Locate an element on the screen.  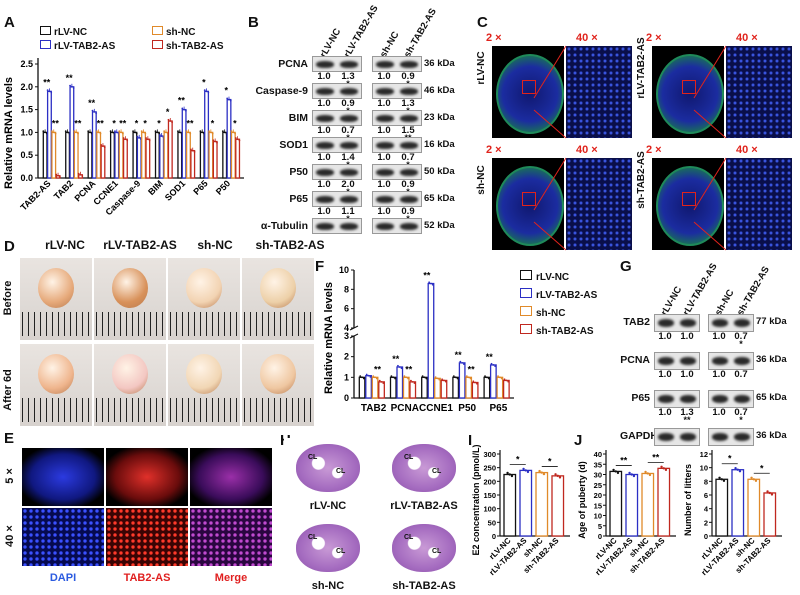
panel-c-zoom-box is located at coordinates (529, 87).